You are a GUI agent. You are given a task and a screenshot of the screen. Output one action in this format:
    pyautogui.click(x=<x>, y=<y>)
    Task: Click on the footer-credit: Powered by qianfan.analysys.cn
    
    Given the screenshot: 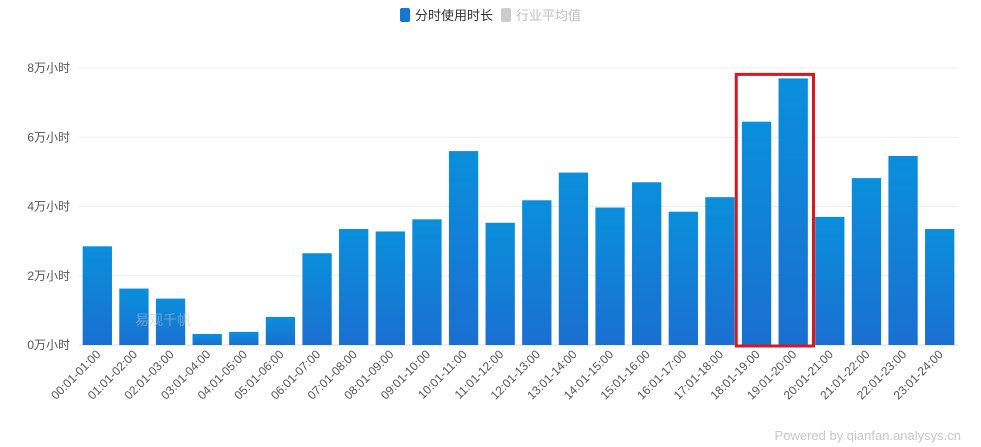 What is the action you would take?
    pyautogui.click(x=867, y=435)
    